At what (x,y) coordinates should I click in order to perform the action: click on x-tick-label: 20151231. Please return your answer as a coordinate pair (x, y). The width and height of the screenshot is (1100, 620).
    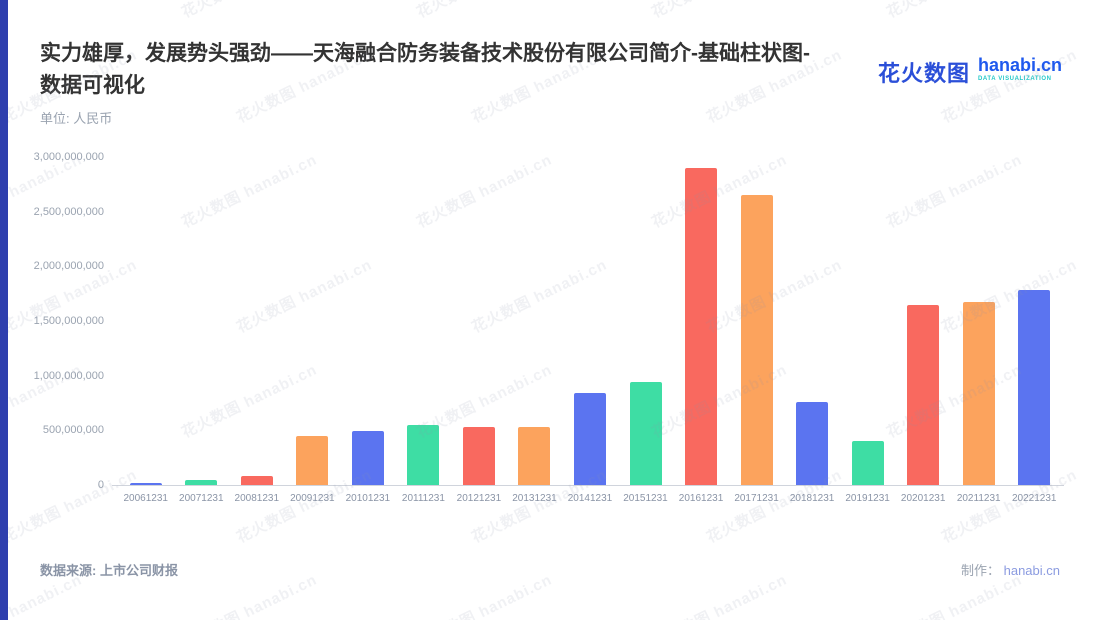
    Looking at the image, I should click on (645, 498).